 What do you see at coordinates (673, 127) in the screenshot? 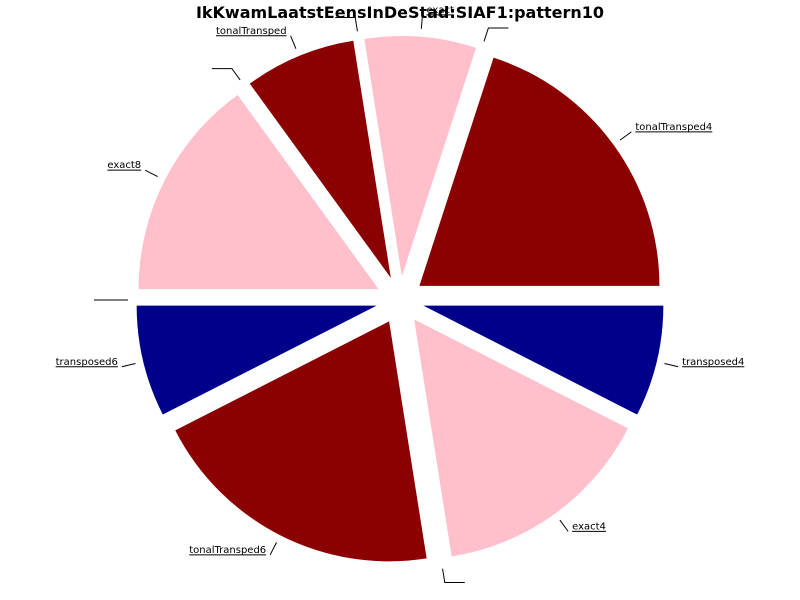
I see `slice-label: tonalTransped4` at bounding box center [673, 127].